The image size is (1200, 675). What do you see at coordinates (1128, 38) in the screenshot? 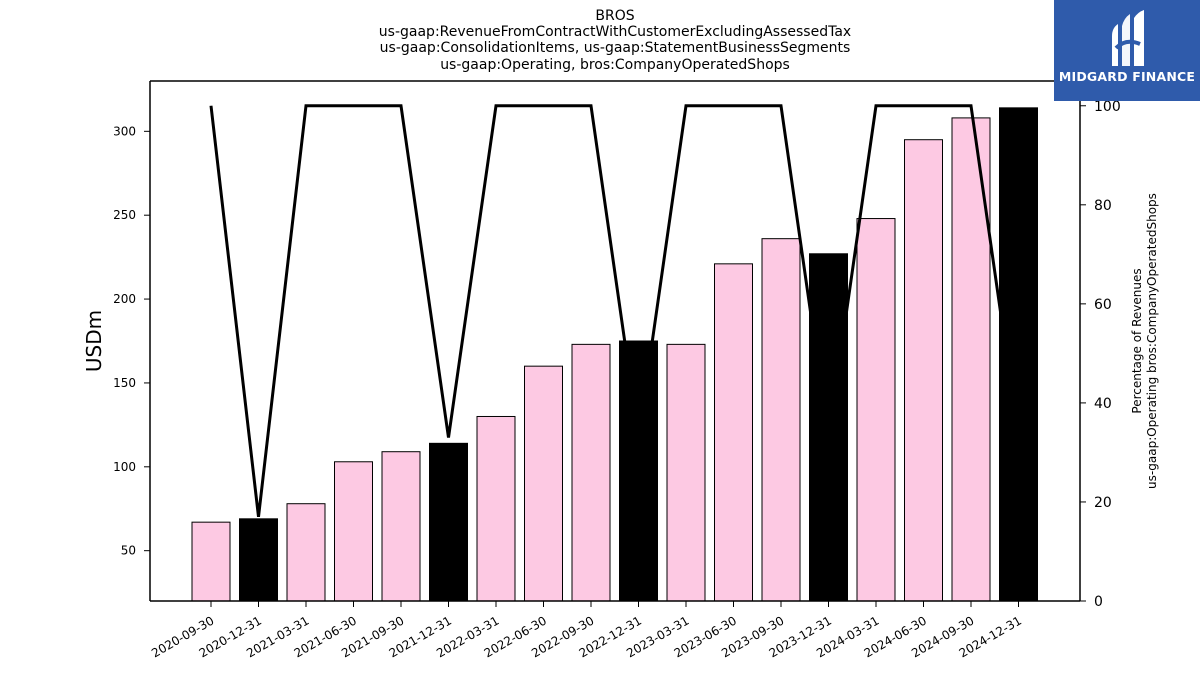
I see `midgard-logo-icon` at bounding box center [1128, 38].